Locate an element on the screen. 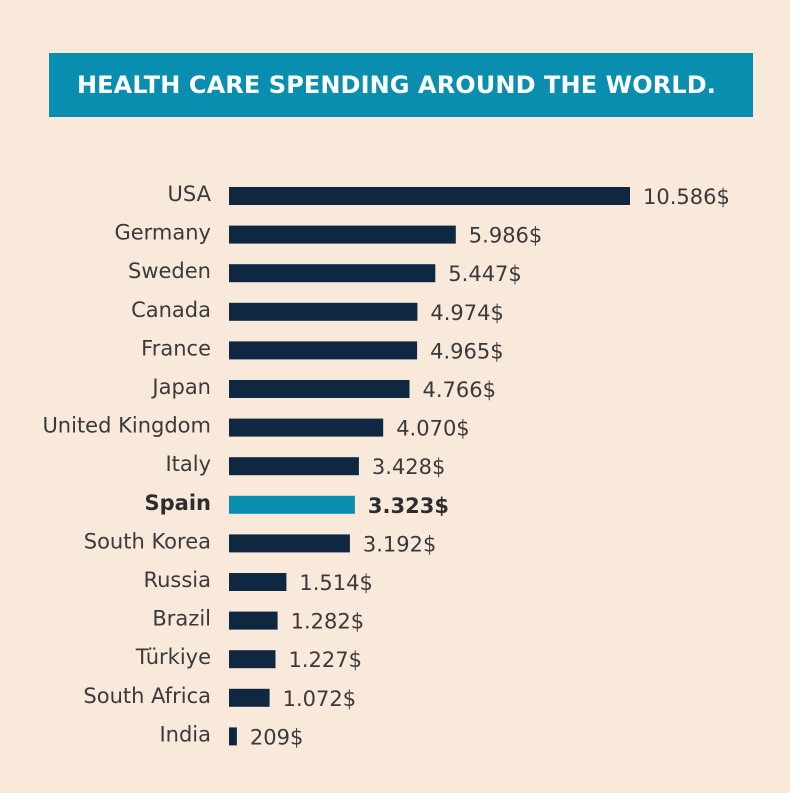 The image size is (790, 793). category-label-japan: Japan is located at coordinates (180, 387).